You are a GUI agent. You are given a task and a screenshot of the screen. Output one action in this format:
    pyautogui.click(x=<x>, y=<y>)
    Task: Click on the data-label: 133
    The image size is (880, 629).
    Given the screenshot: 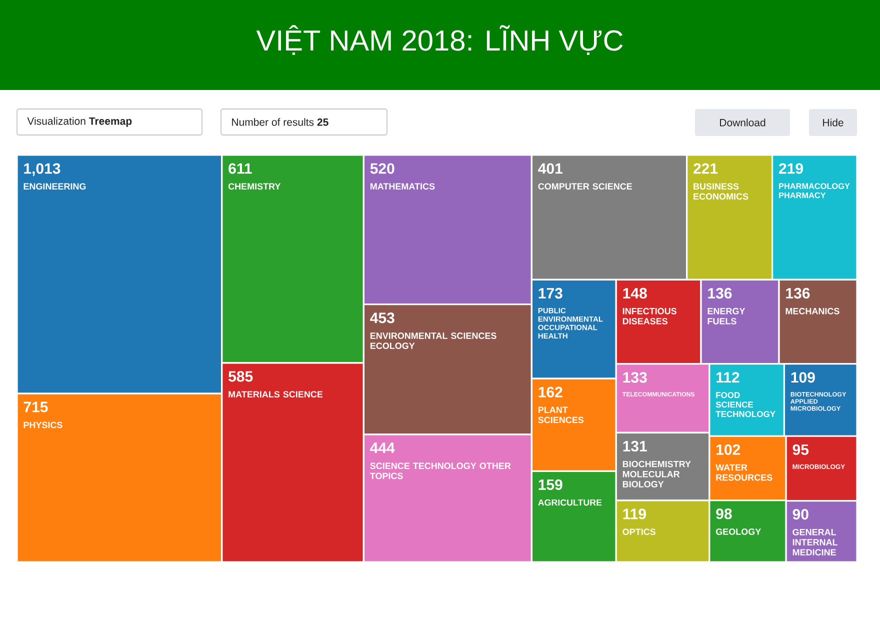 What is the action you would take?
    pyautogui.click(x=635, y=377)
    